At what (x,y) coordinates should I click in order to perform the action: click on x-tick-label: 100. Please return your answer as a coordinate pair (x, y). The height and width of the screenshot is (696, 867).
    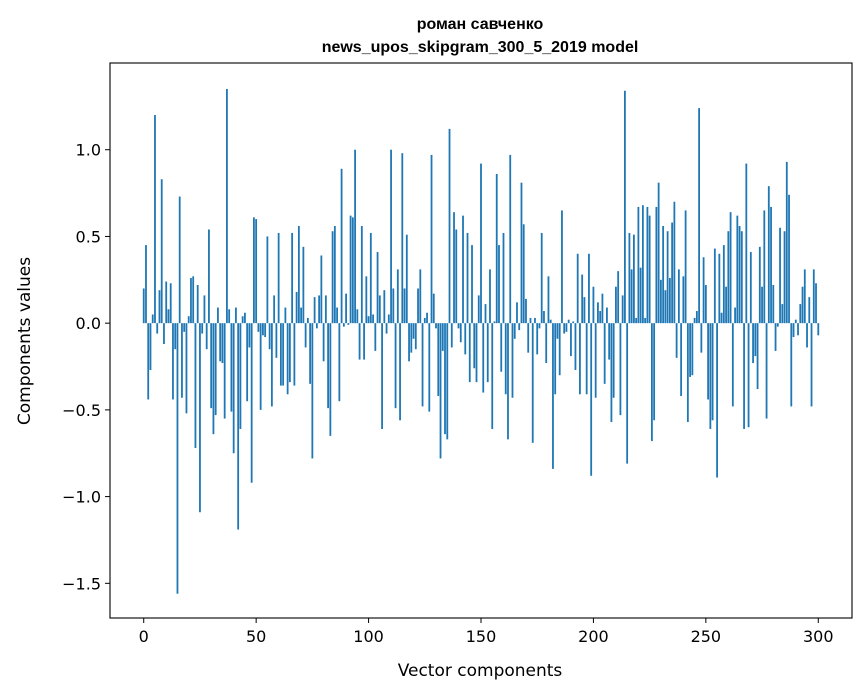
    Looking at the image, I should click on (368, 636).